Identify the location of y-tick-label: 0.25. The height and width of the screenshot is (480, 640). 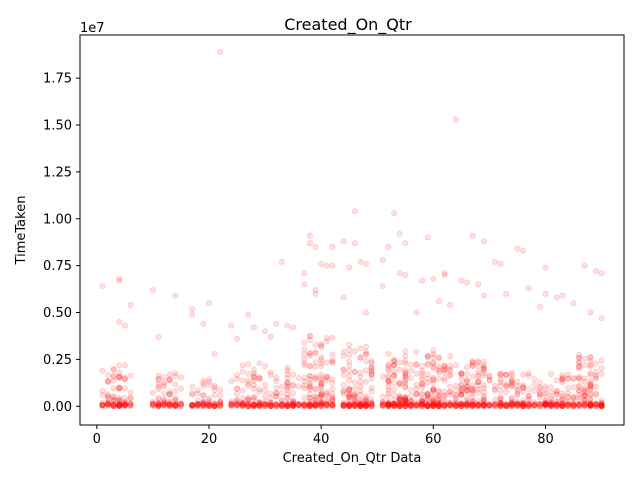
(57, 360).